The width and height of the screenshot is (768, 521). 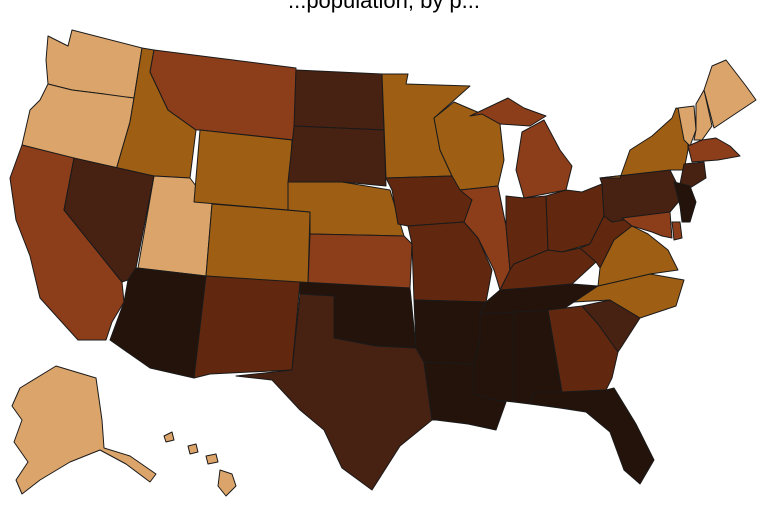 I want to click on state-WY, so click(x=243, y=170).